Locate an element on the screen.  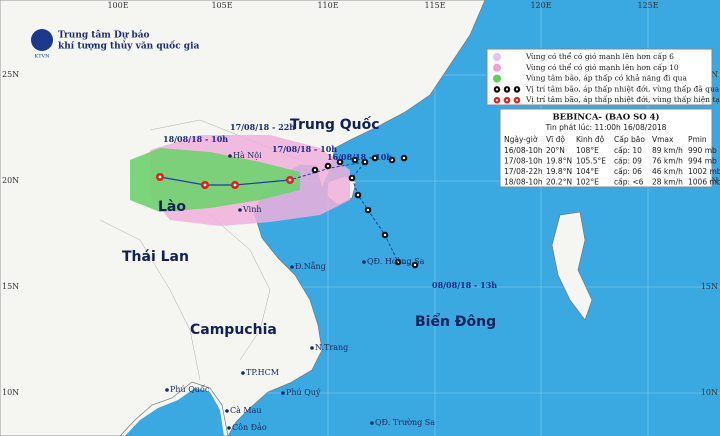
track-time-label: 17/08/18 - 22h is located at coordinates (262, 127).